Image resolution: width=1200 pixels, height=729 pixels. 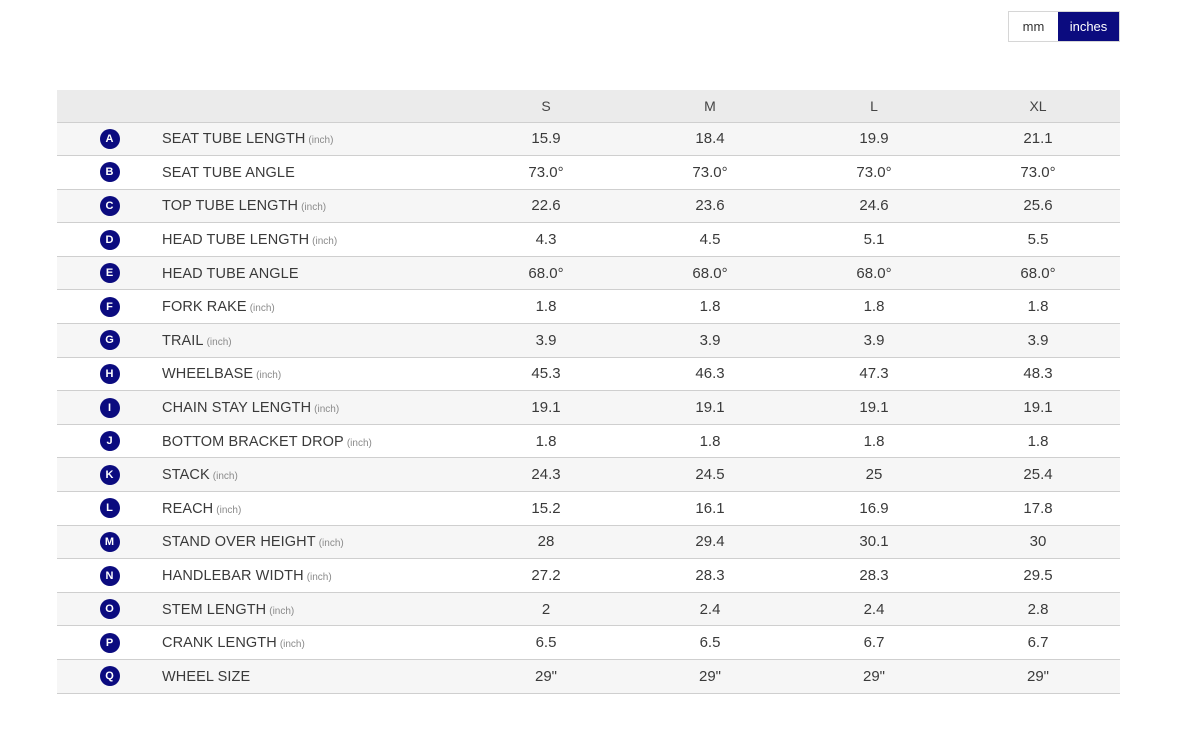 I want to click on value-cell-m: 23.6, so click(x=710, y=206).